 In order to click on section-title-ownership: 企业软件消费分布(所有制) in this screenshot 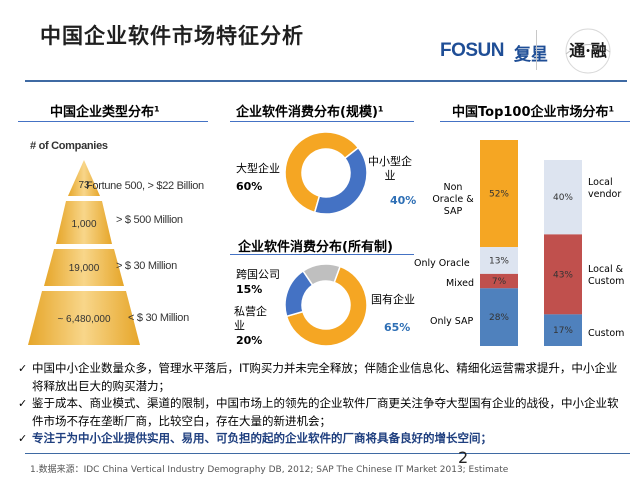, I will do `click(315, 247)`.